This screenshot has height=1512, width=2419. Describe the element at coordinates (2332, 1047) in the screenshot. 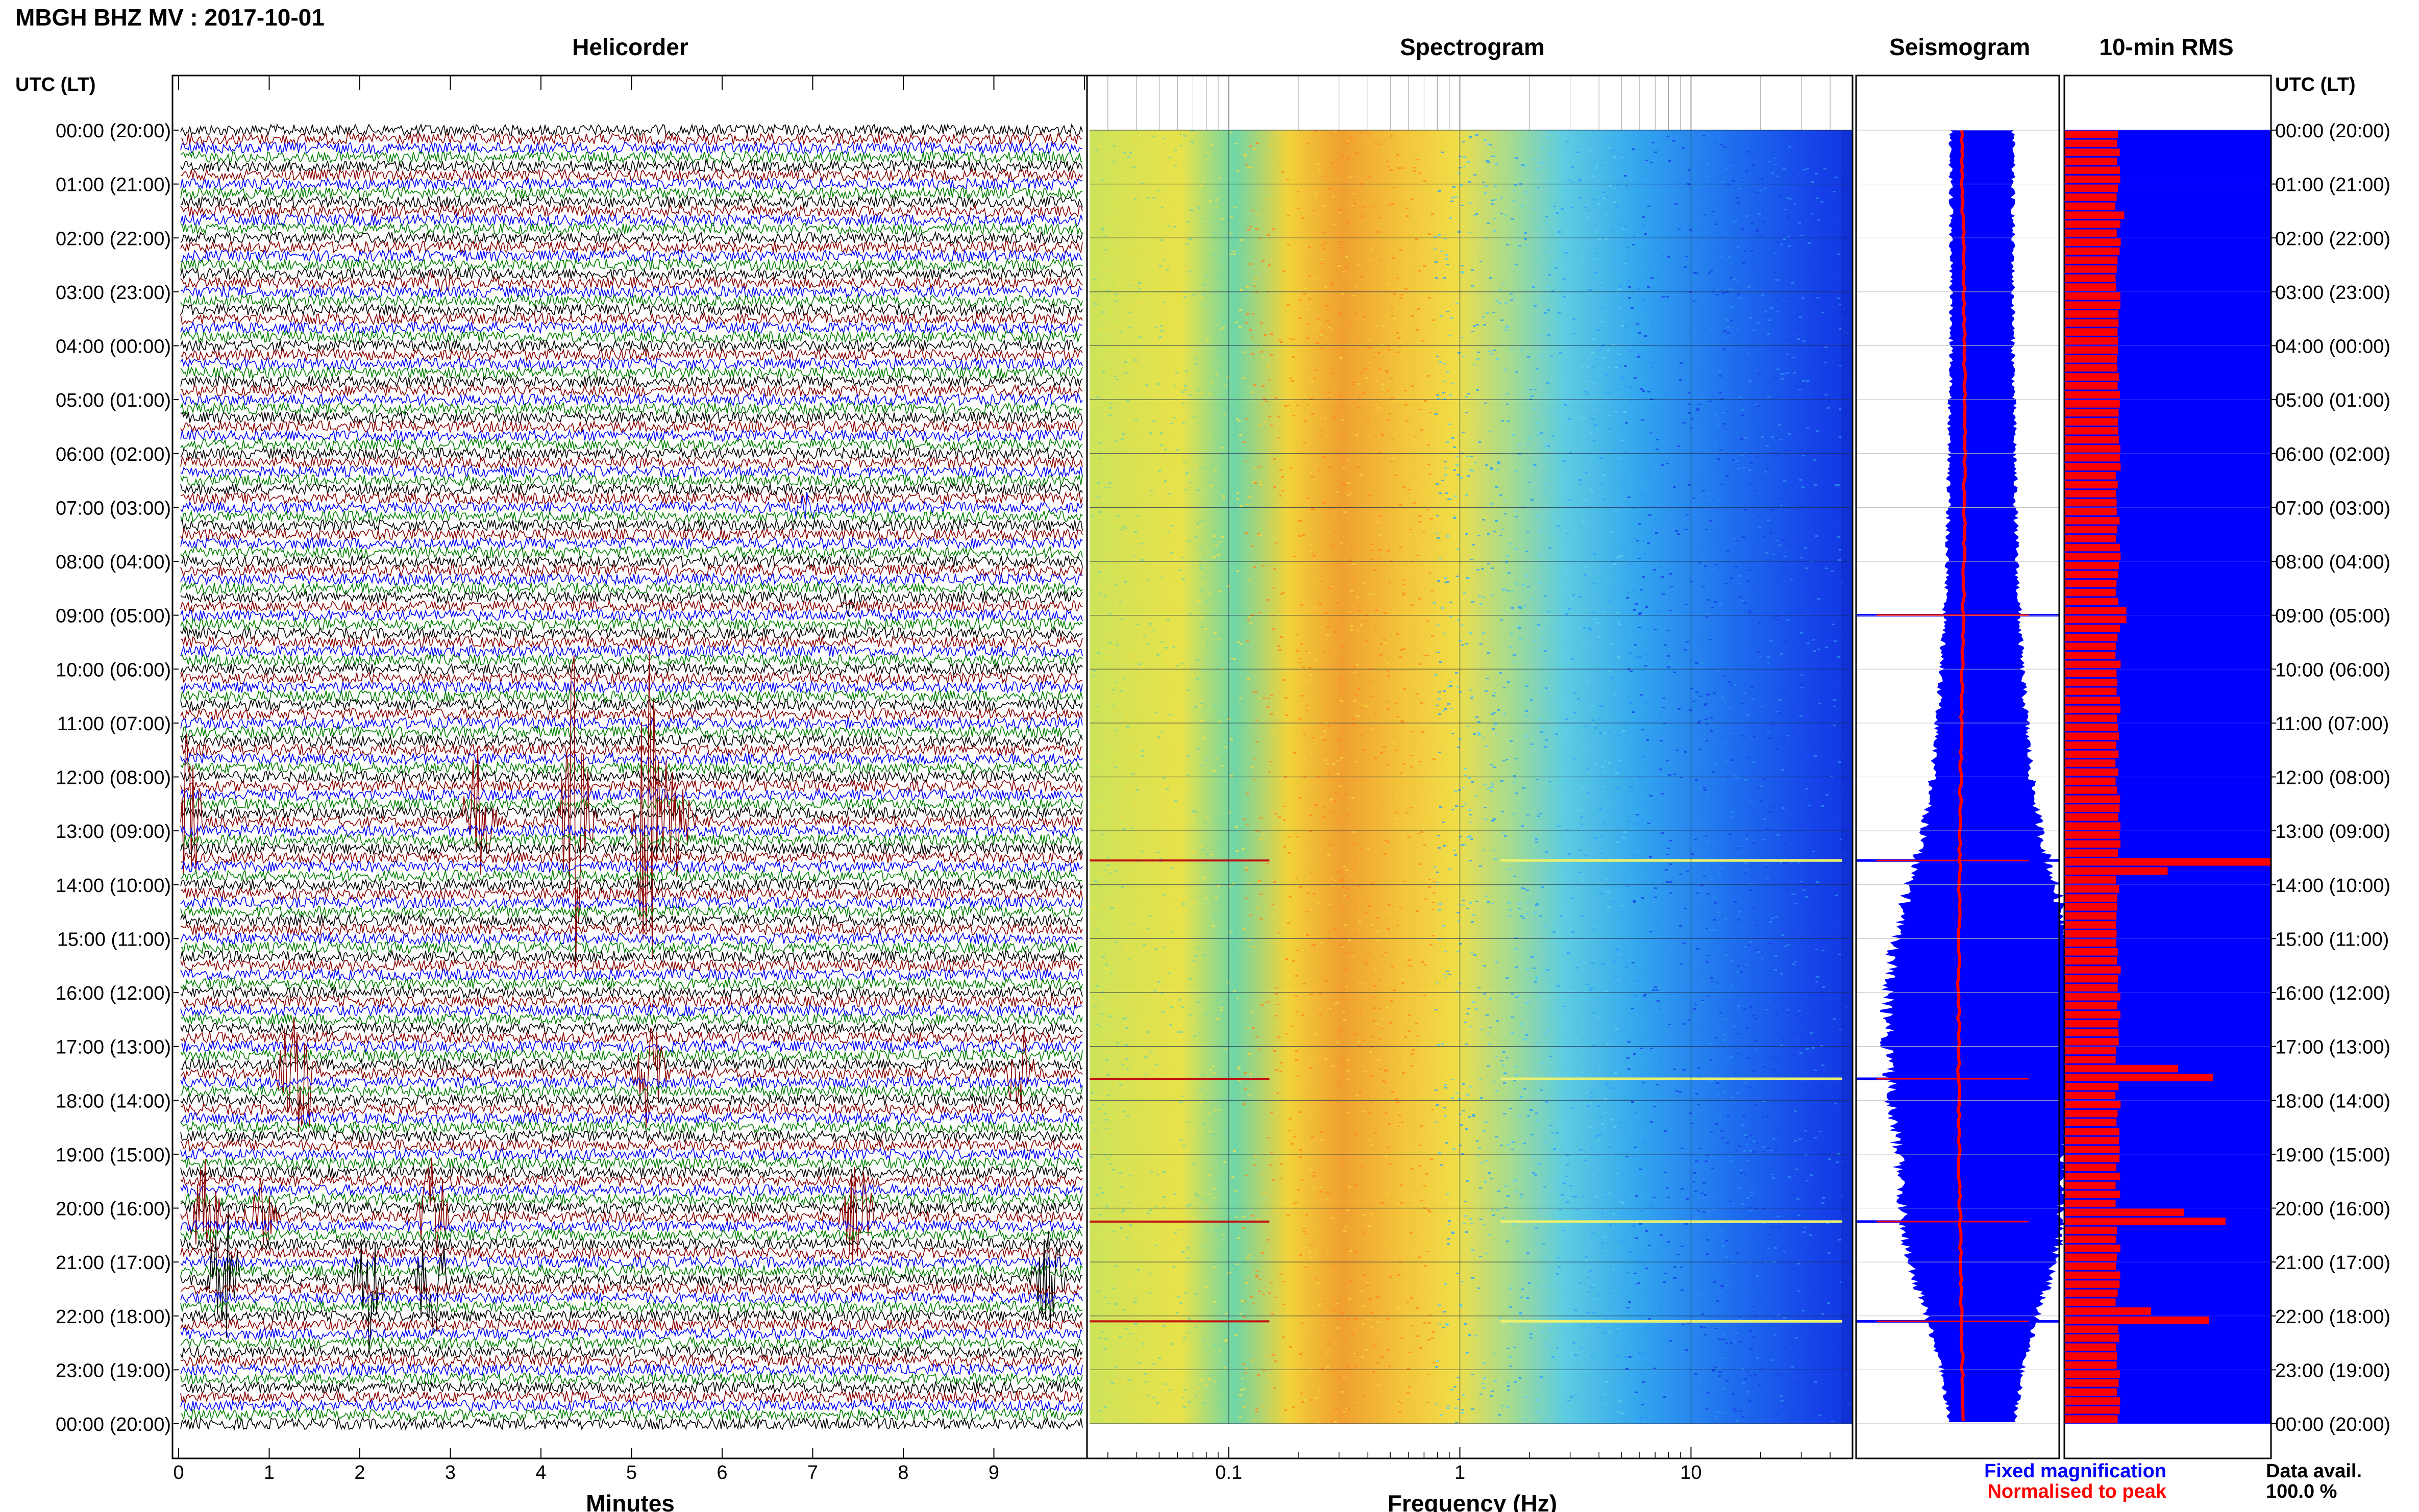

I see `time-label-right: 17:00 (13:00)` at that location.